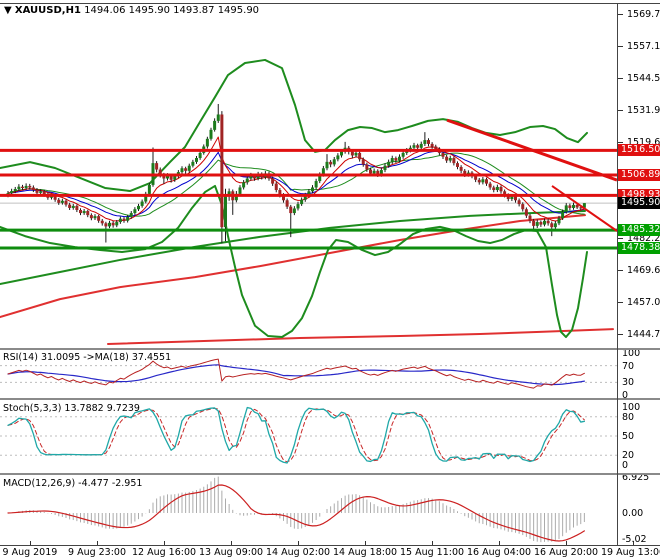 The width and height of the screenshot is (660, 560). I want to click on ohlc-values: 1494.06 1495.90 1493.87 1495.90, so click(172, 10).